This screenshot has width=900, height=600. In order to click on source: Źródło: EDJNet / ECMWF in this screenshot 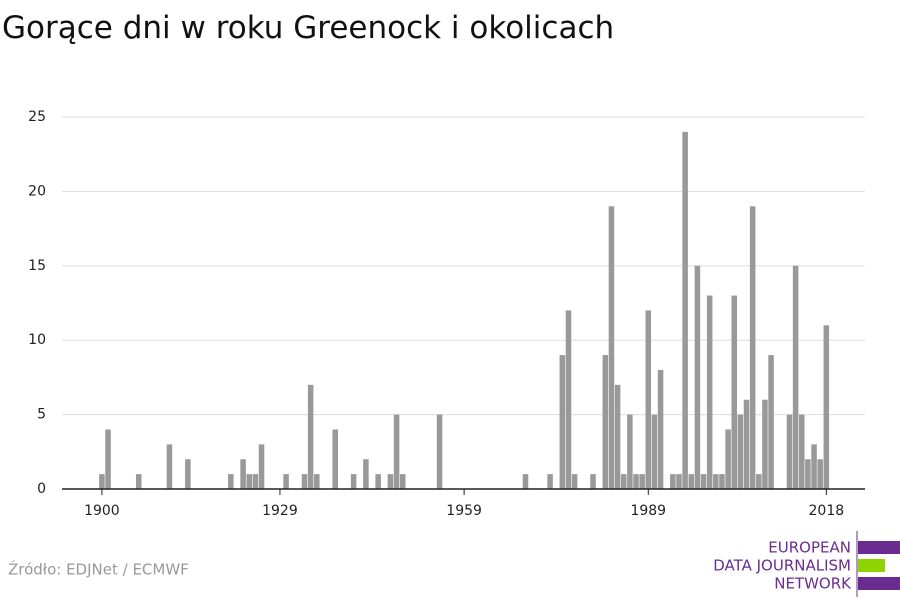, I will do `click(98, 569)`.